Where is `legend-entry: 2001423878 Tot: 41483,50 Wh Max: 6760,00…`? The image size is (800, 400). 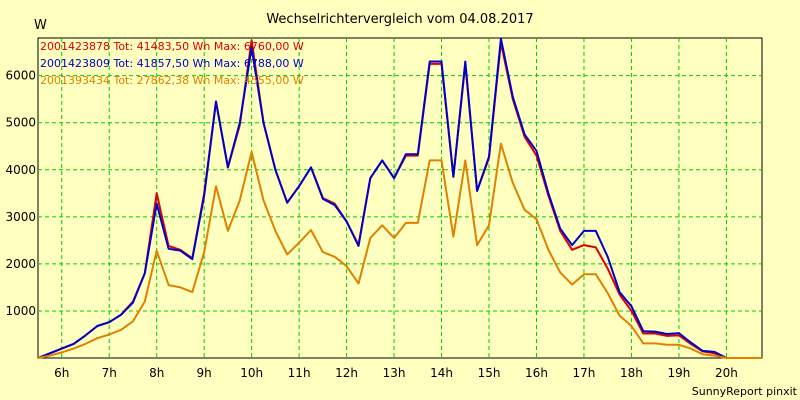
legend-entry: 2001423878 Tot: 41483,50 Wh Max: 6760,00… is located at coordinates (172, 46).